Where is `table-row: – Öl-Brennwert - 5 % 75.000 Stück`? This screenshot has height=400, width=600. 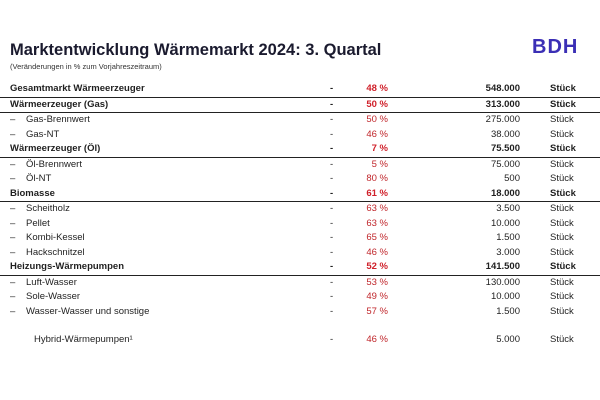 table-row: – Öl-Brennwert - 5 % 75.000 Stück is located at coordinates (300, 165).